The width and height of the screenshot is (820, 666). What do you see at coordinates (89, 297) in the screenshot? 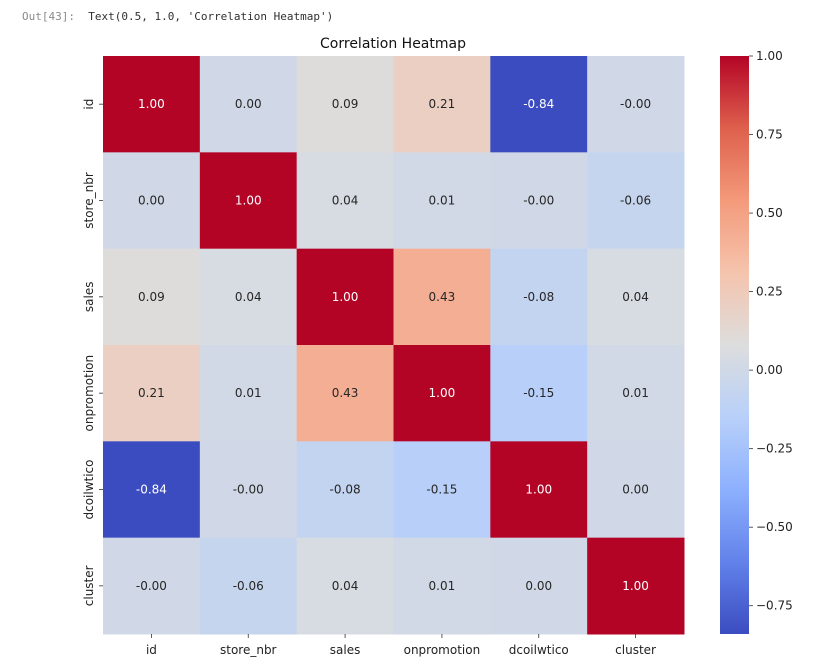
I see `y-tick-label: sales` at bounding box center [89, 297].